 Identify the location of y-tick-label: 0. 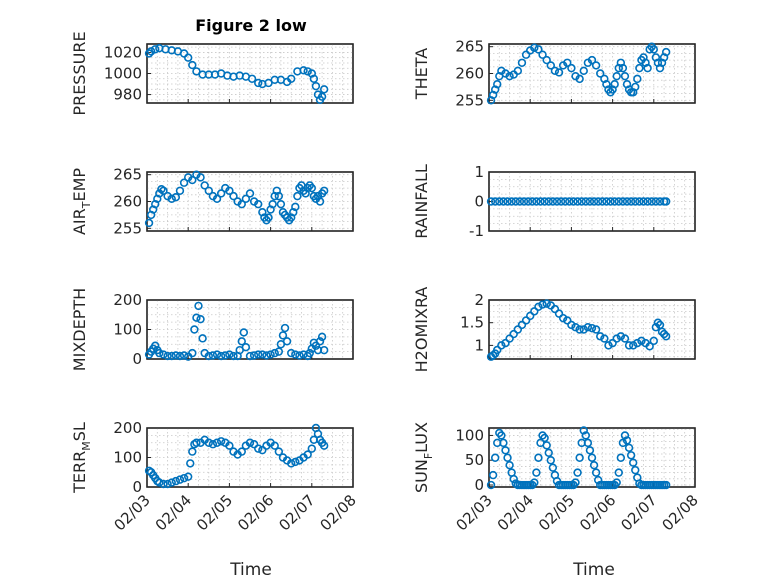
(137, 487).